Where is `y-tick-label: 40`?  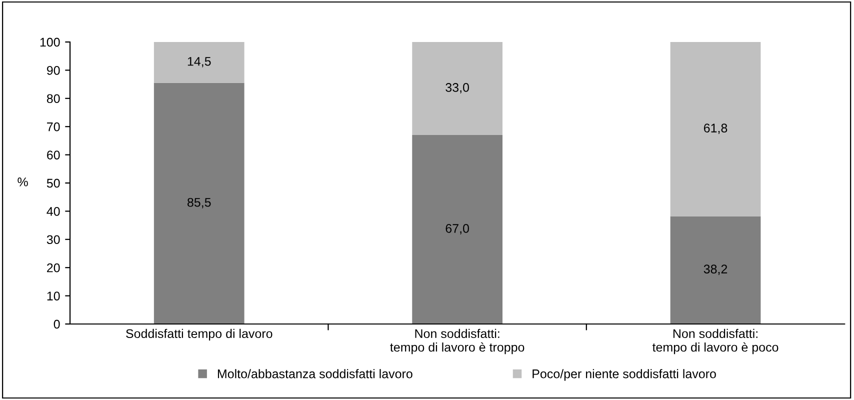 y-tick-label: 40 is located at coordinates (53, 211).